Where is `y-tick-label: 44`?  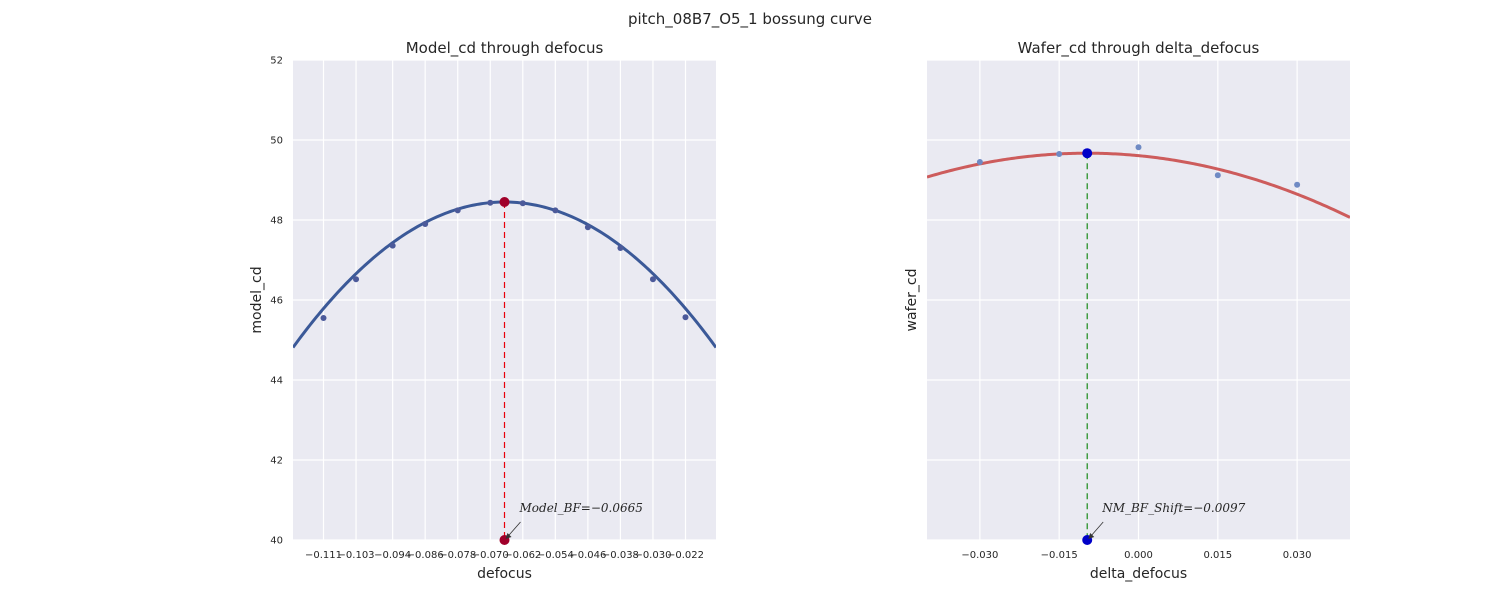
y-tick-label: 44 is located at coordinates (276, 381).